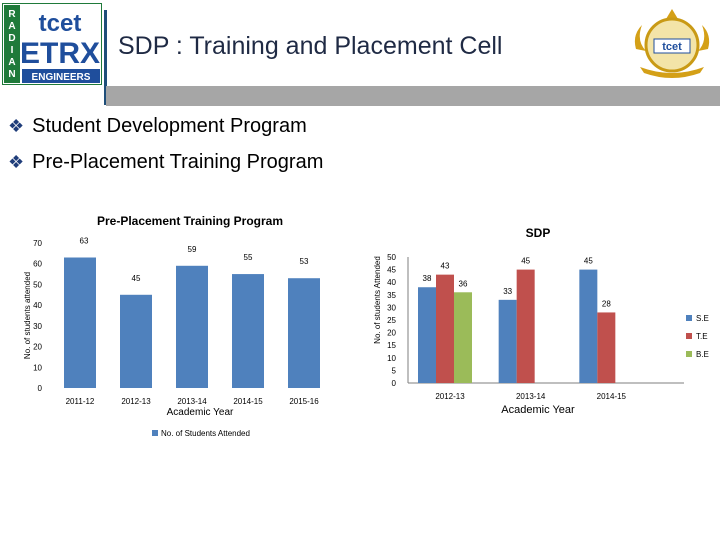 The width and height of the screenshot is (720, 540). I want to click on legend-label: B.E, so click(702, 354).